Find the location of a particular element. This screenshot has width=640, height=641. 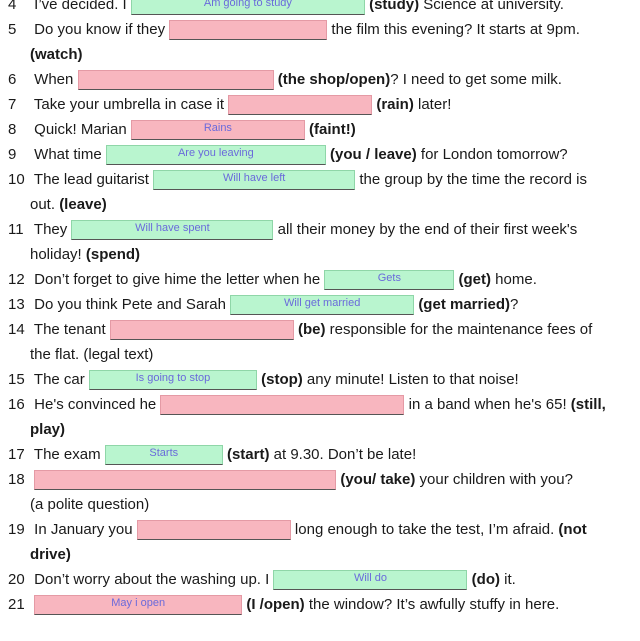

item-19-cont: drive) is located at coordinates (50, 554).